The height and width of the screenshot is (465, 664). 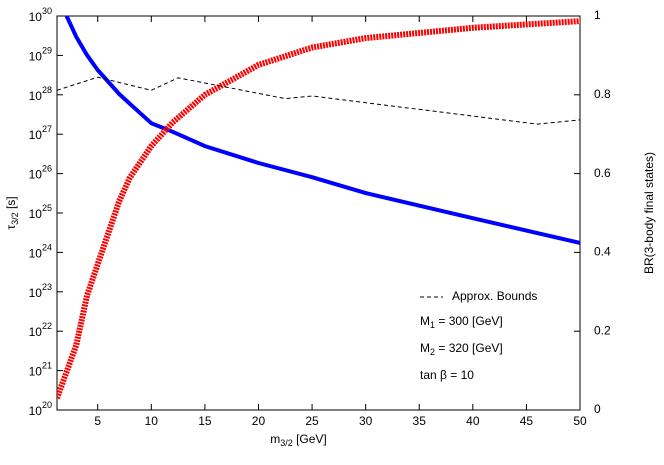 What do you see at coordinates (602, 252) in the screenshot?
I see `y2-tick-label: 0.4` at bounding box center [602, 252].